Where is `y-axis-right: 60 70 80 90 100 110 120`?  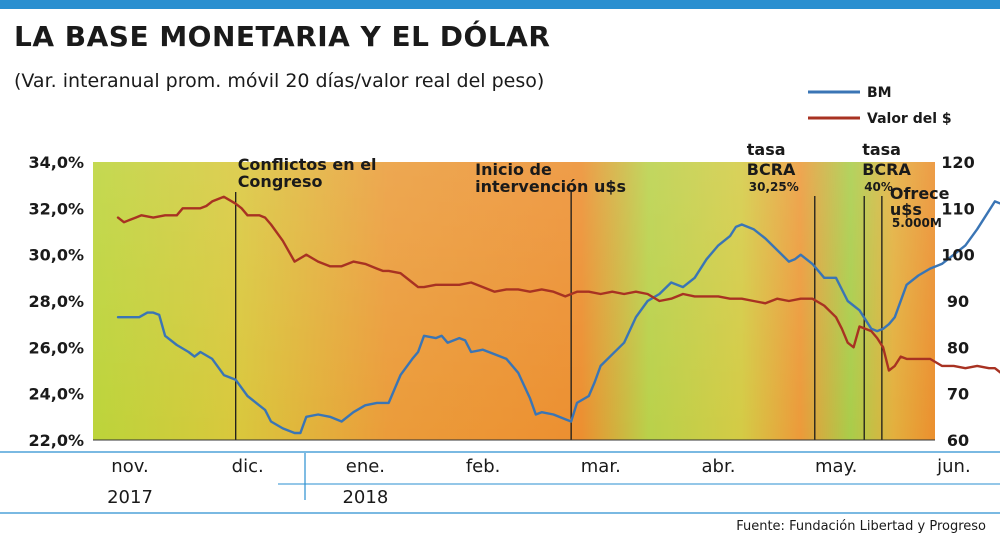
y-axis-right: 60 70 80 90 100 110 120 is located at coordinates (957, 301).